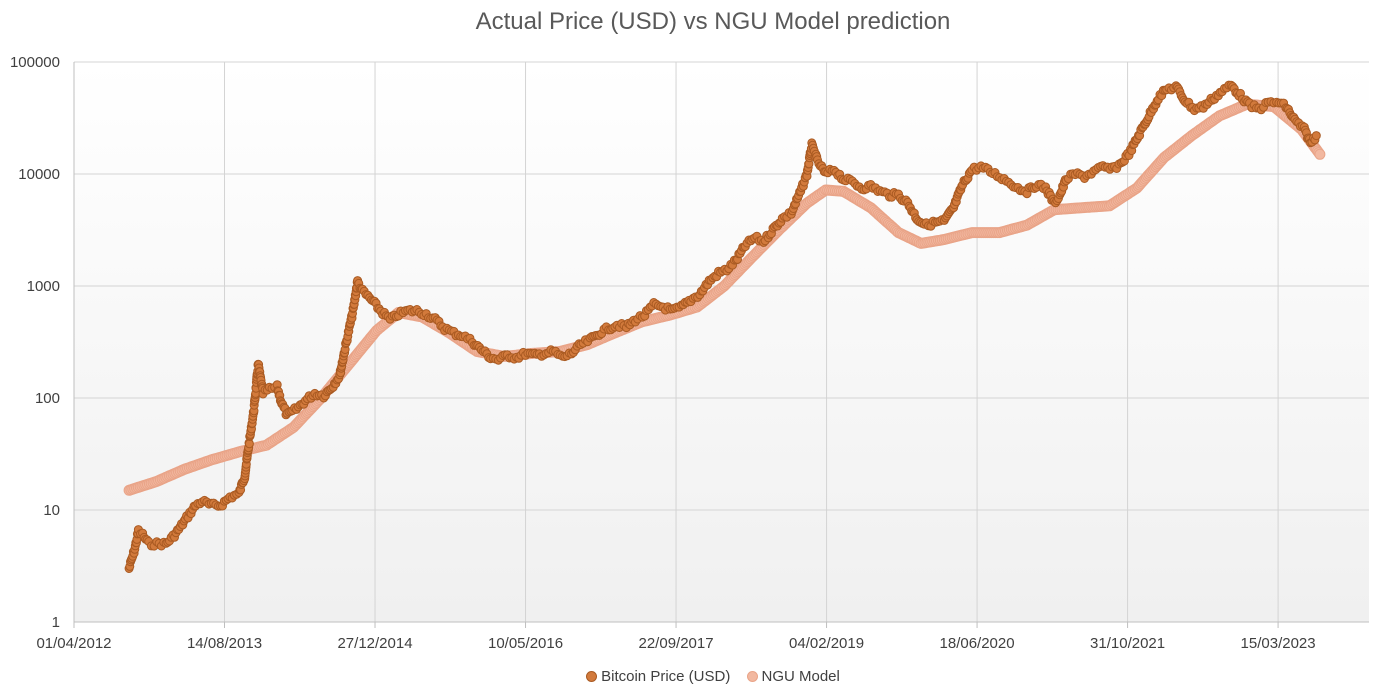  What do you see at coordinates (35, 62) in the screenshot?
I see `y-tick-label: 100000` at bounding box center [35, 62].